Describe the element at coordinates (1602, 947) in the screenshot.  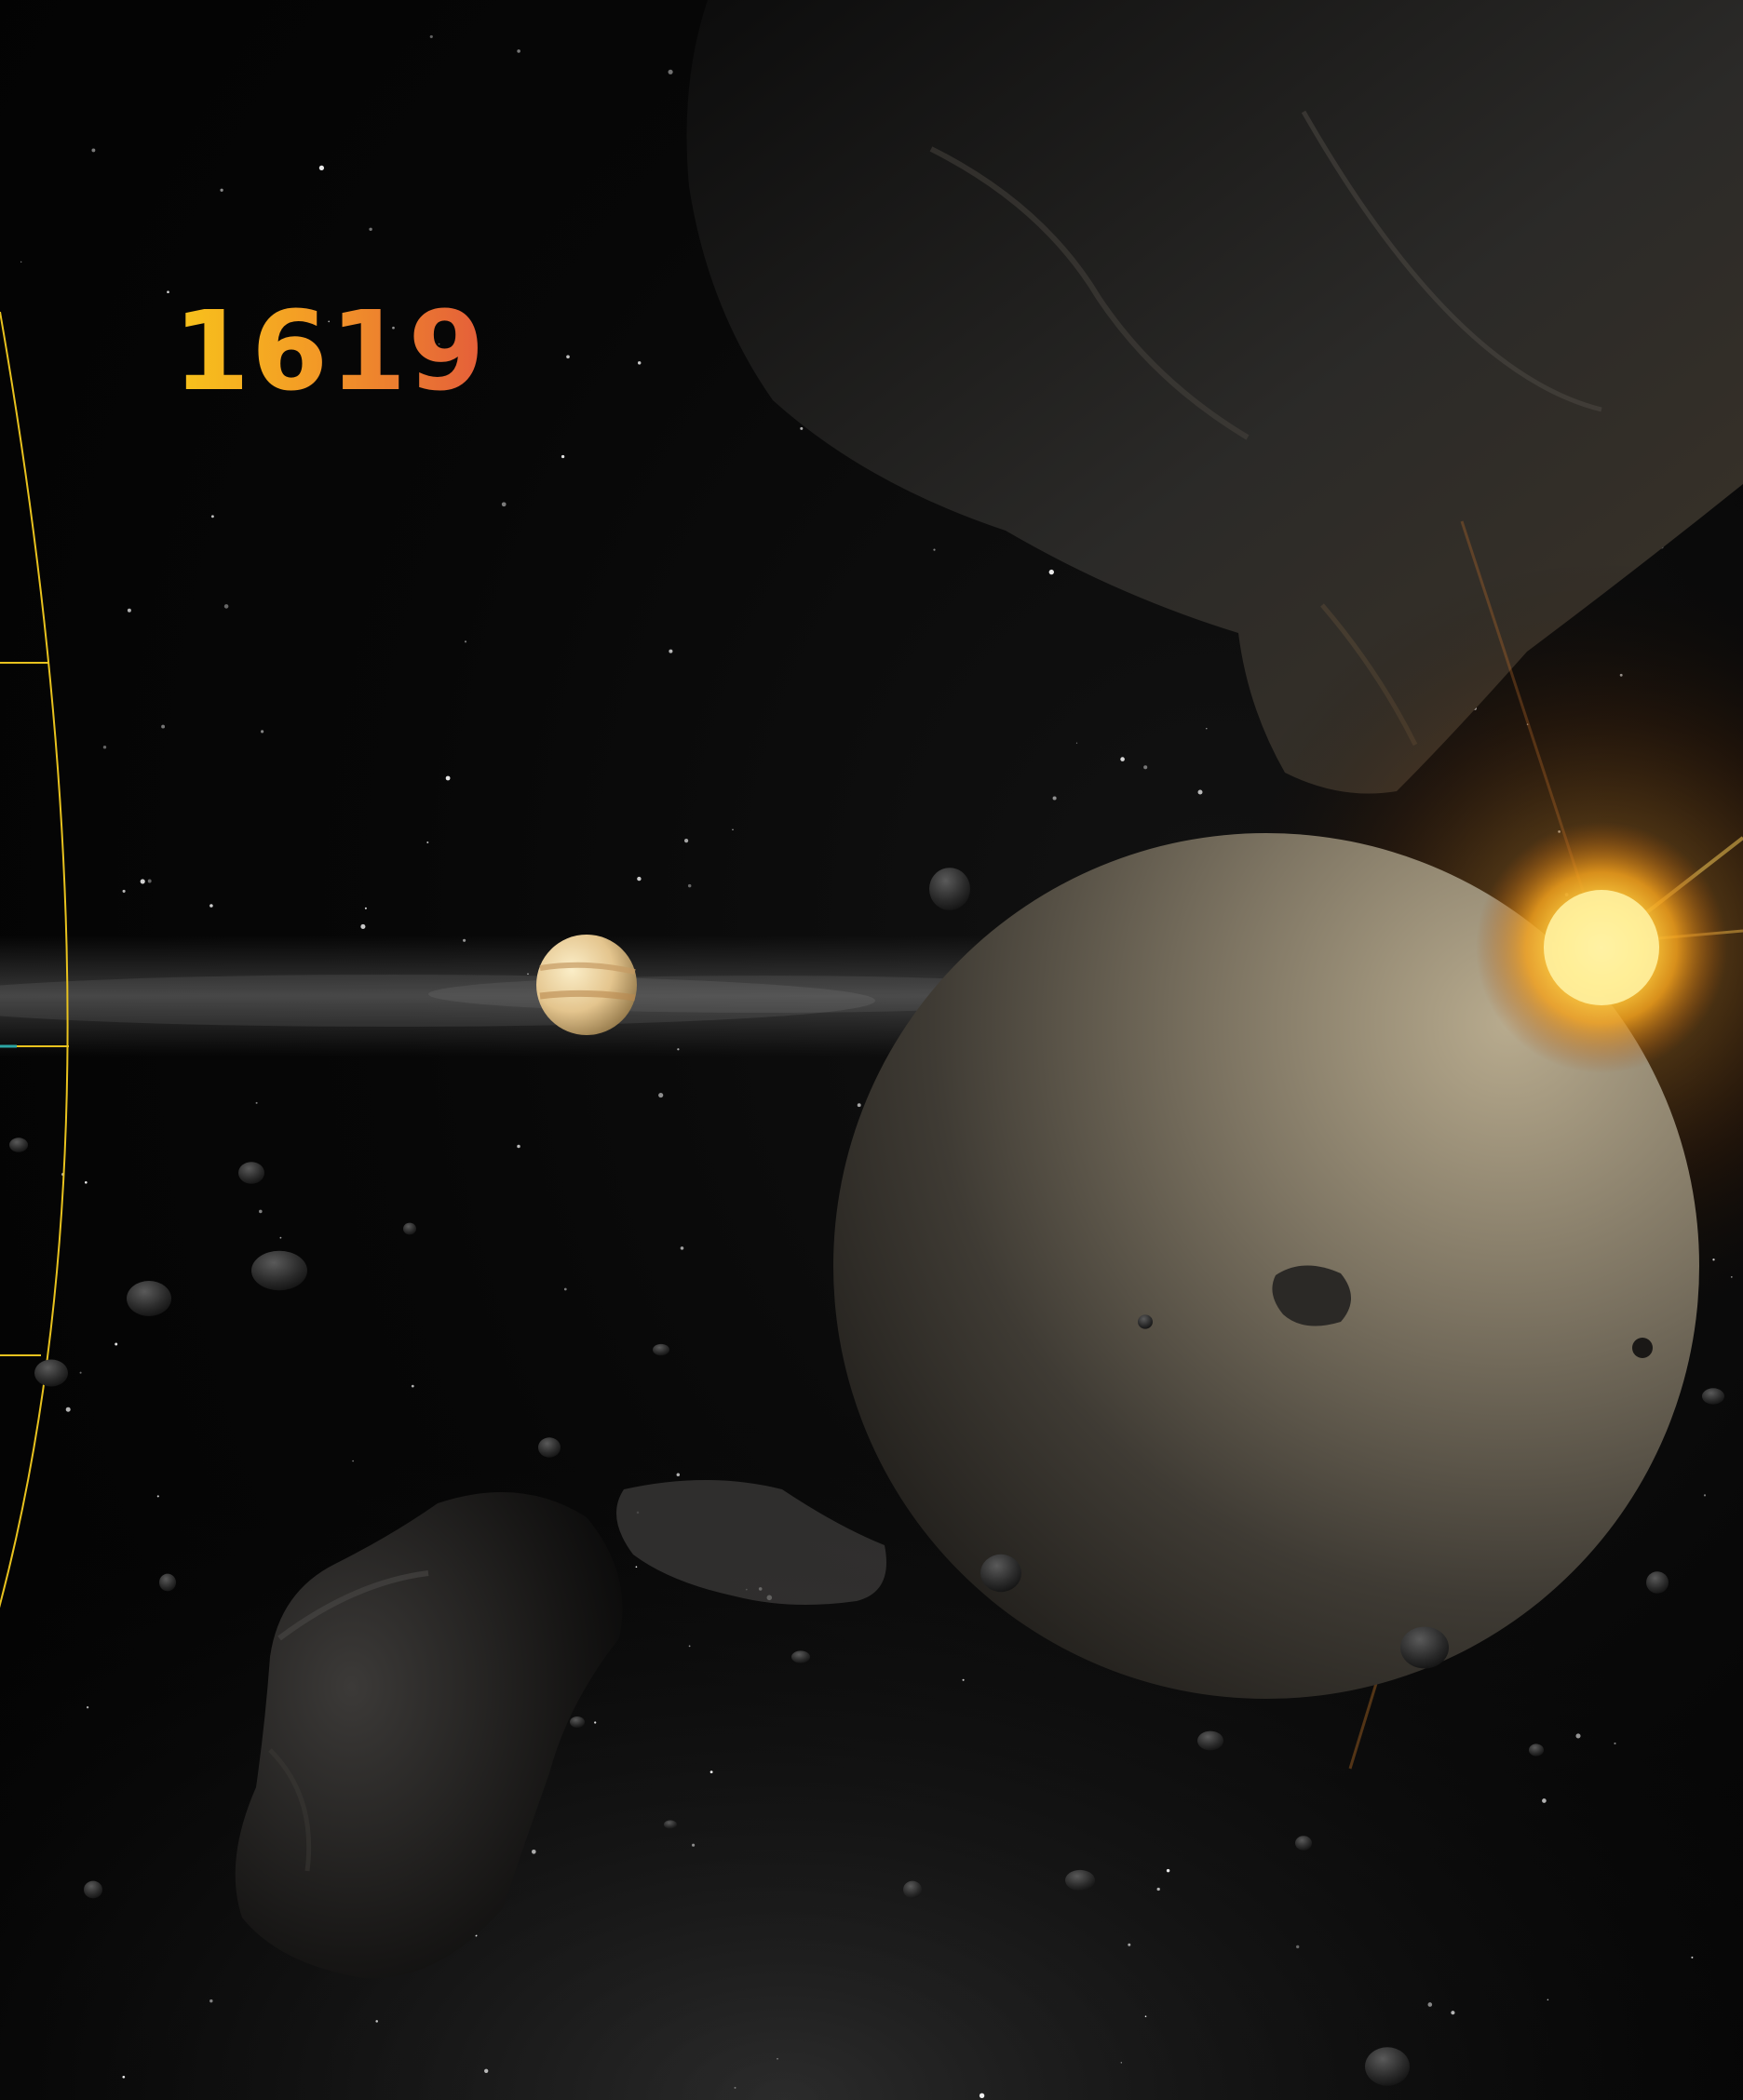
I see `sun-bright` at that location.